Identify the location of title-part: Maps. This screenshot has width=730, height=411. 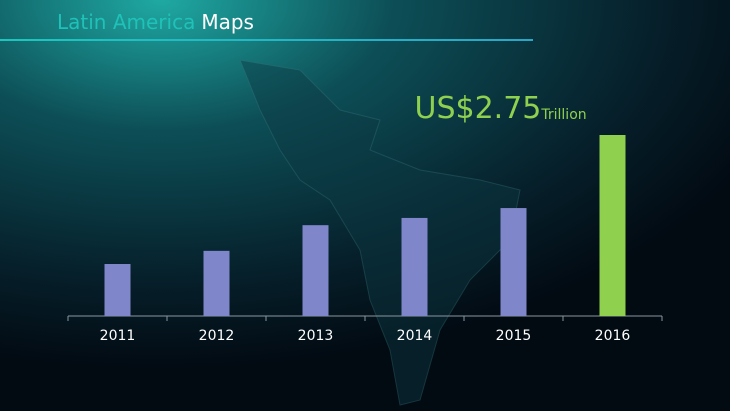
(227, 22).